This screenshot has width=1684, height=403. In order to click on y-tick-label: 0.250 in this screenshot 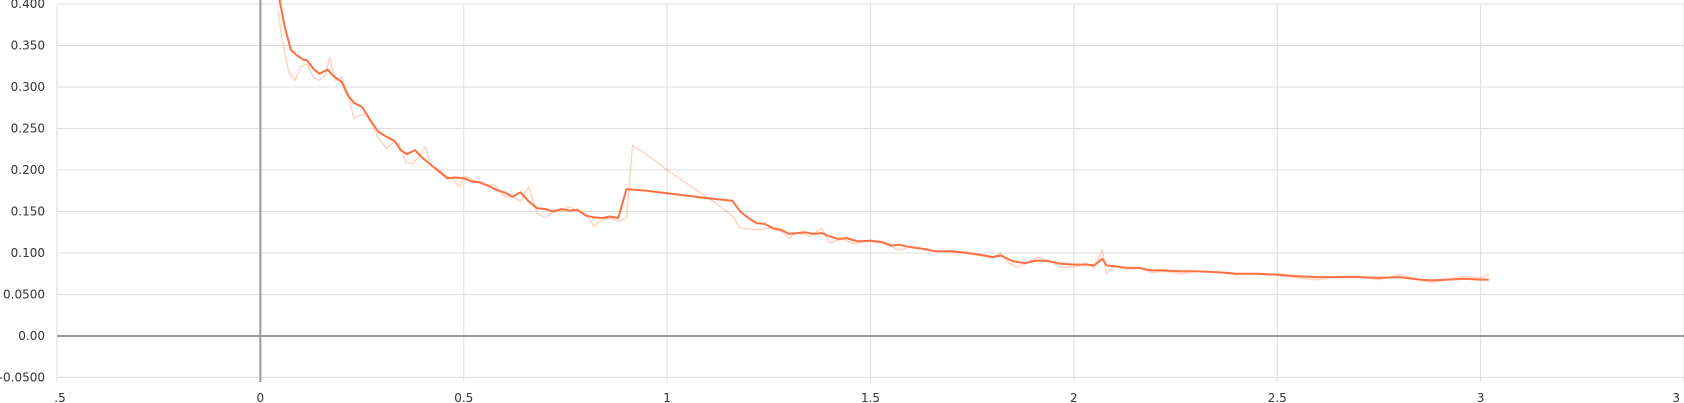, I will do `click(28, 129)`.